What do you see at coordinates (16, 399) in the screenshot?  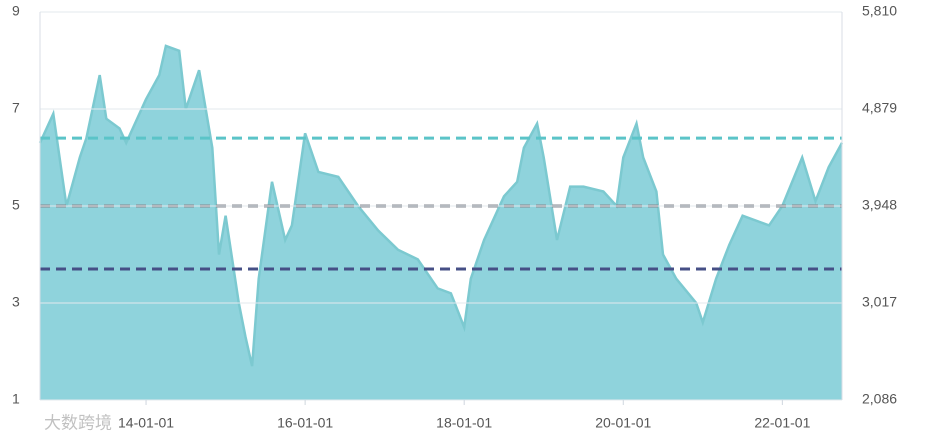 I see `y-tick-label: 1` at bounding box center [16, 399].